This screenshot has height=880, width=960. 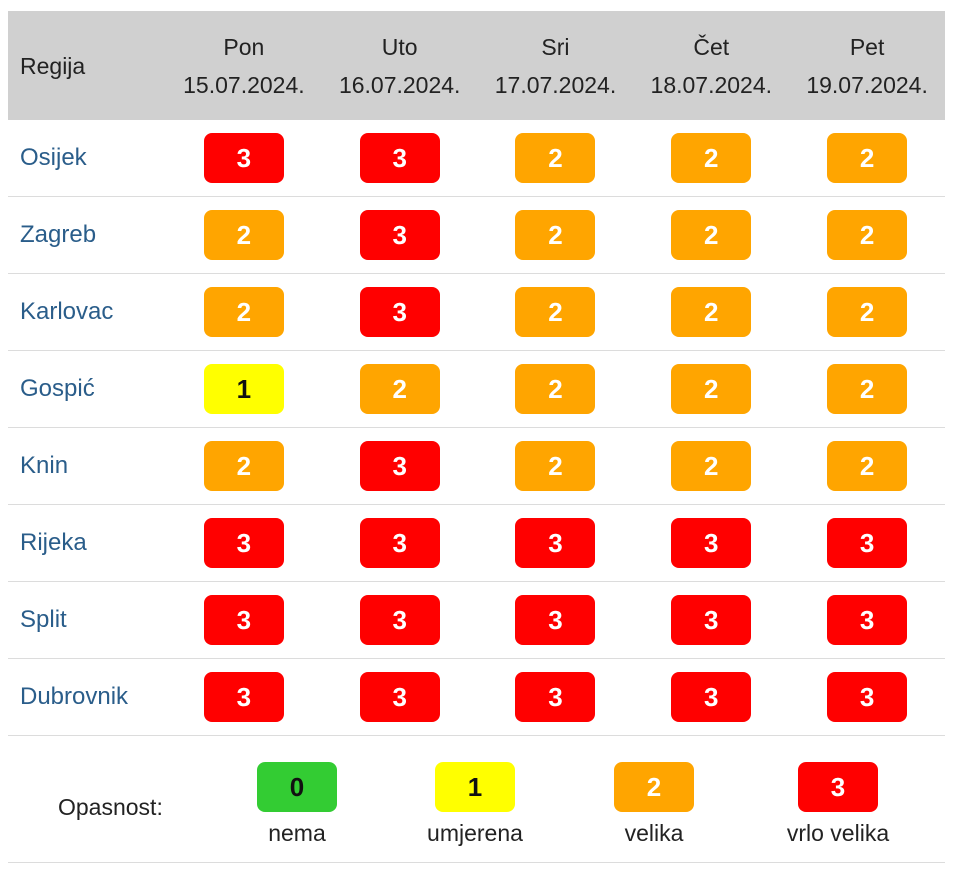 I want to click on table-row: Karlovac 2 3 2 2 2, so click(x=476, y=312).